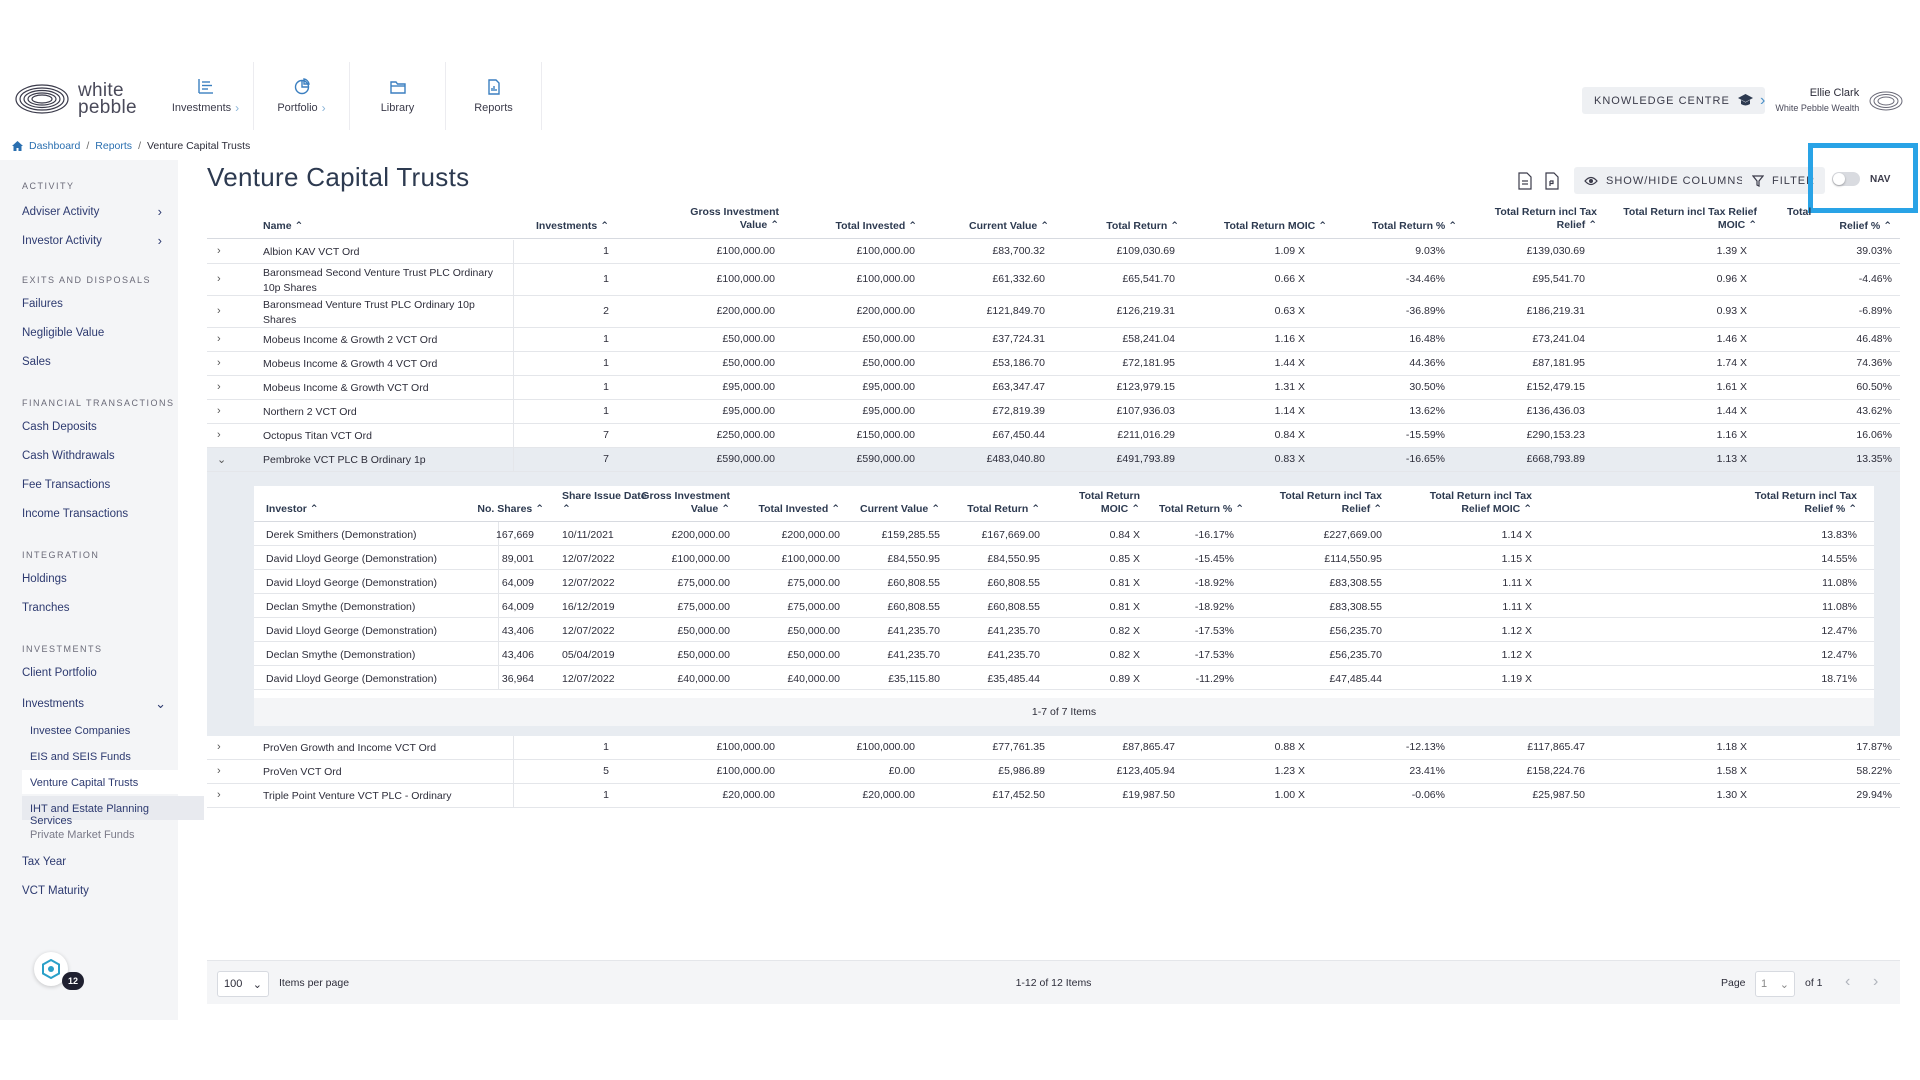  Describe the element at coordinates (1318, 503) in the screenshot. I see `detail-col-tax: Total Return incl Tax Relief ⌃` at that location.